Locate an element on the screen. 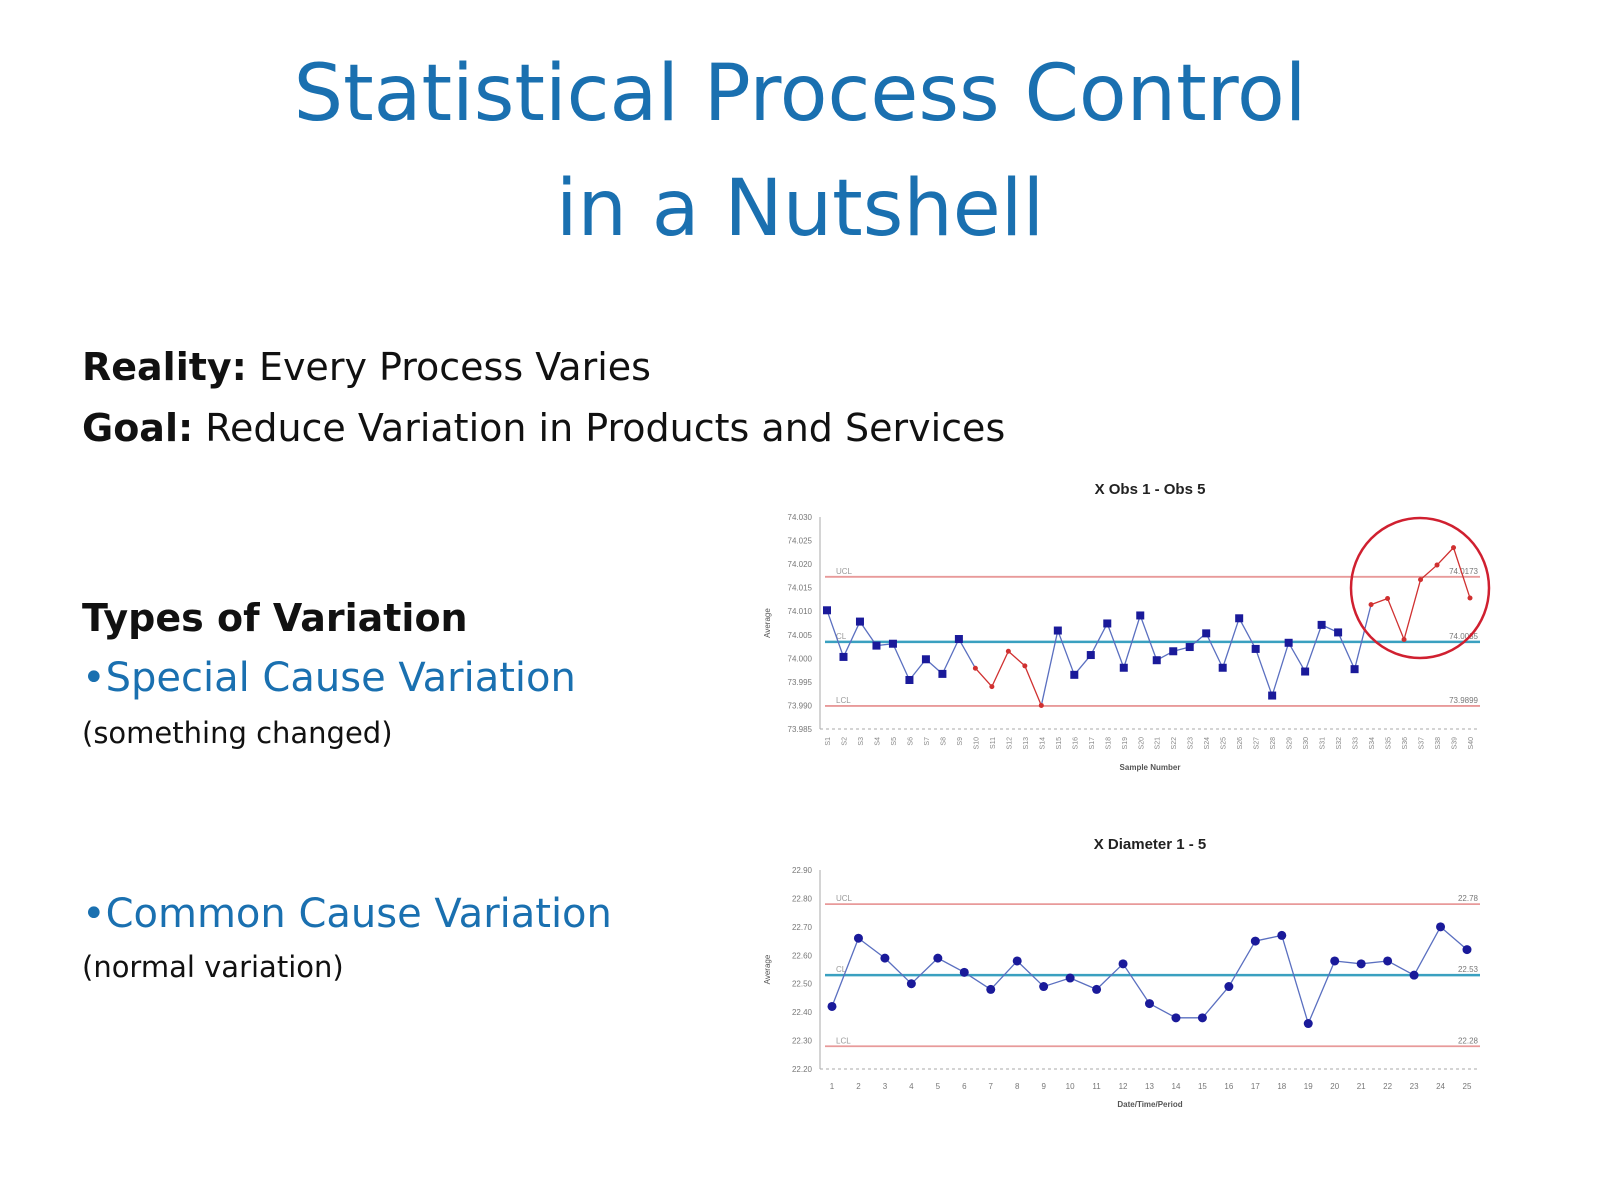 This screenshot has width=1600, height=1201. y-tick-label: 22.20 is located at coordinates (802, 1069).